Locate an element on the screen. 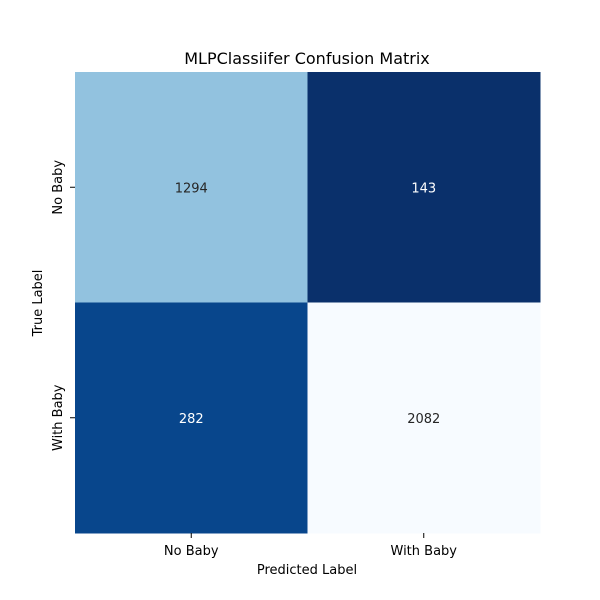 This screenshot has width=600, height=600. chart-title: MLPClassiifer Confusion Matrix is located at coordinates (307, 58).